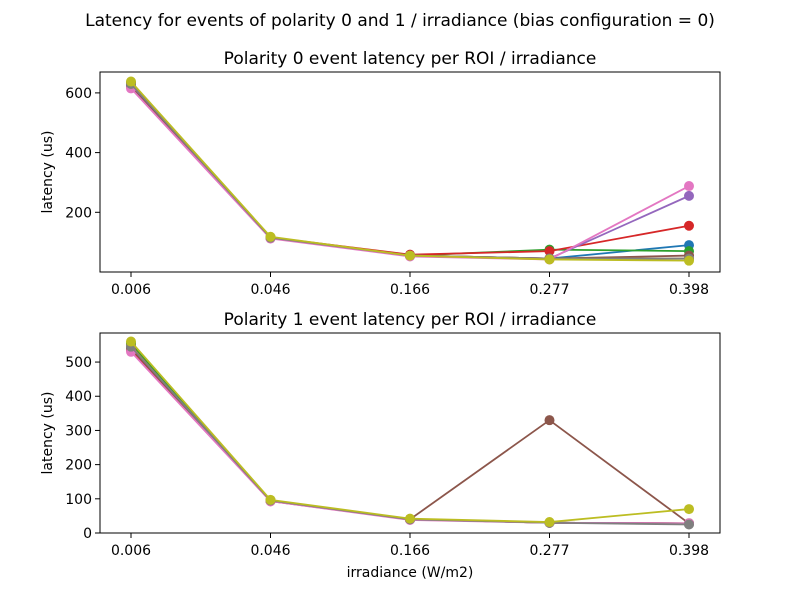  Describe the element at coordinates (78, 94) in the screenshot. I see `y-tick-label: 600` at that location.